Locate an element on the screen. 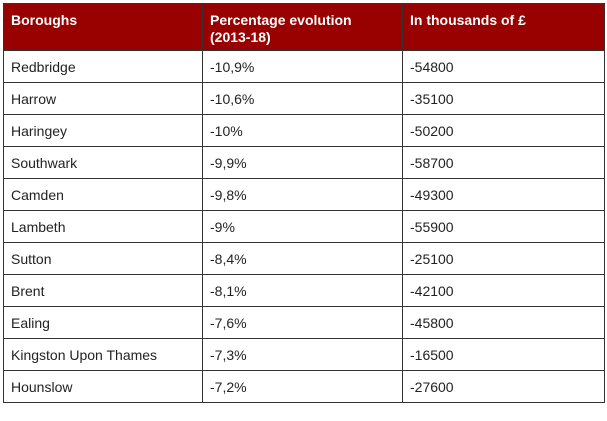 The height and width of the screenshot is (421, 607). thousands-cell: -25100 is located at coordinates (503, 258).